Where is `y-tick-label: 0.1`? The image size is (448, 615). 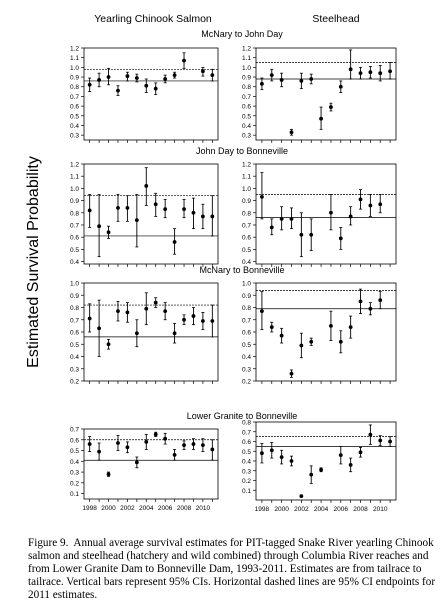
y-tick-label: 0.1 is located at coordinates (246, 491).